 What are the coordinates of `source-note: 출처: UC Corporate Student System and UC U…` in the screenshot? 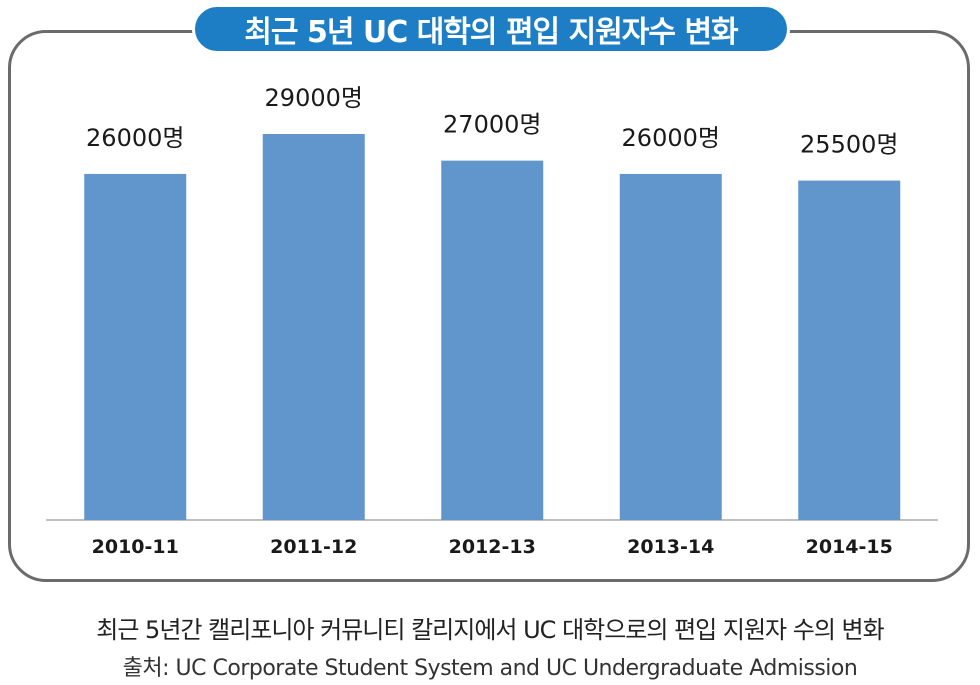 It's located at (490, 668).